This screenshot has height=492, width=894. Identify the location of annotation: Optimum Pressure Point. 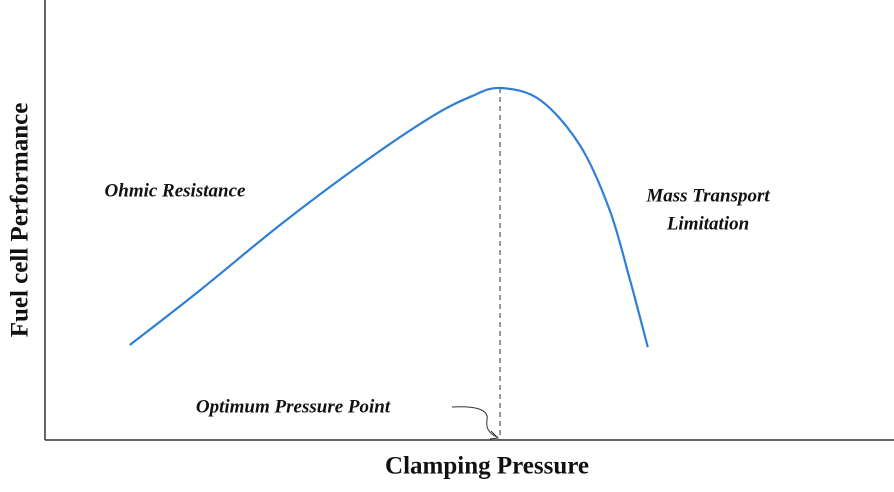
(293, 406).